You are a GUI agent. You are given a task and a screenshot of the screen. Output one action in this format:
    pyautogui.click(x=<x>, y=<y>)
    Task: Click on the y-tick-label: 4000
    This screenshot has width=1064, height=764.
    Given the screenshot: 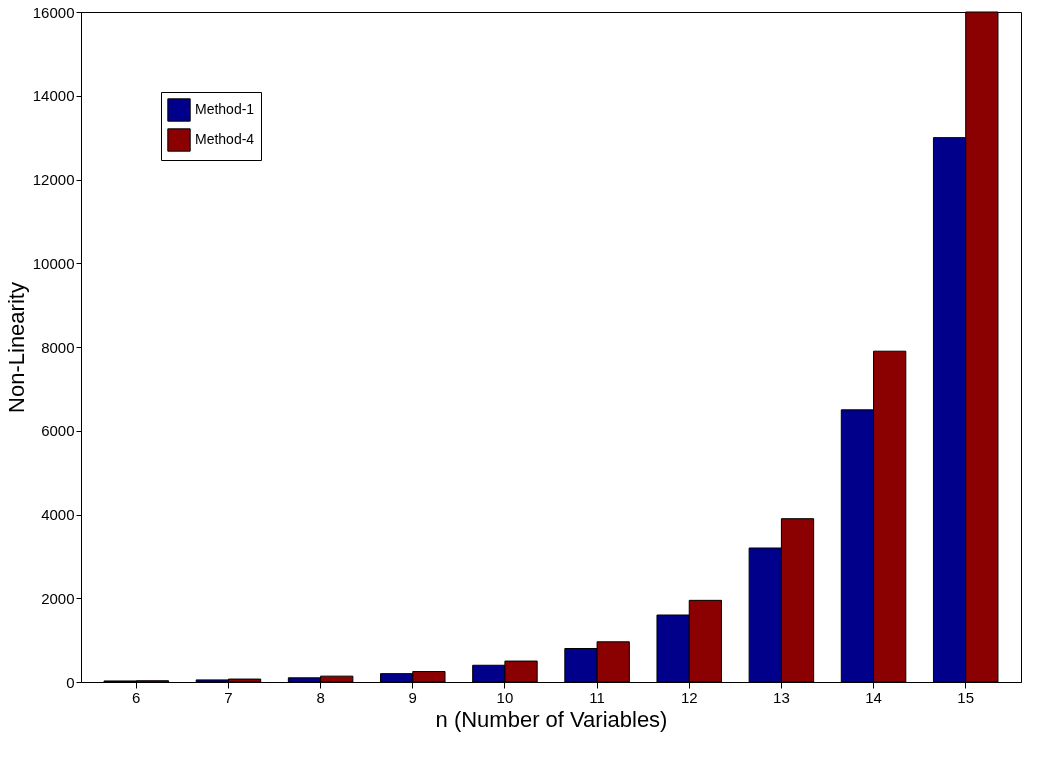 What is the action you would take?
    pyautogui.click(x=58, y=514)
    